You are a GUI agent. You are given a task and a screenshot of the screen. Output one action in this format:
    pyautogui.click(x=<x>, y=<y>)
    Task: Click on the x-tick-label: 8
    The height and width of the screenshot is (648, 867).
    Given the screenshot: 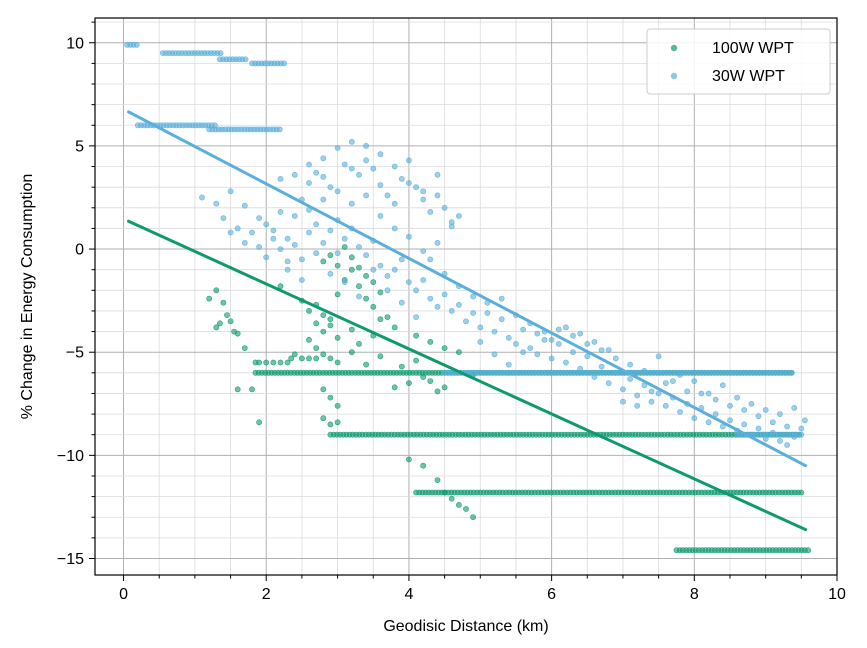 What is the action you would take?
    pyautogui.click(x=694, y=594)
    